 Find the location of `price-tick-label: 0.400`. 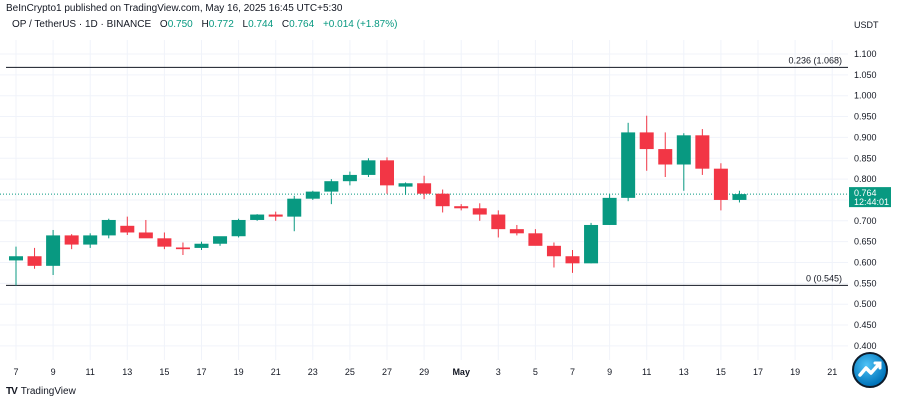

price-tick-label: 0.400 is located at coordinates (865, 346).